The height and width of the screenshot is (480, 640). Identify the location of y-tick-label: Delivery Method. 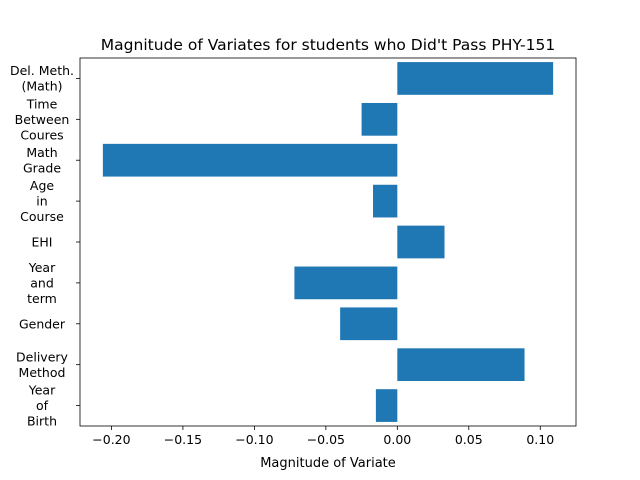
(42, 364).